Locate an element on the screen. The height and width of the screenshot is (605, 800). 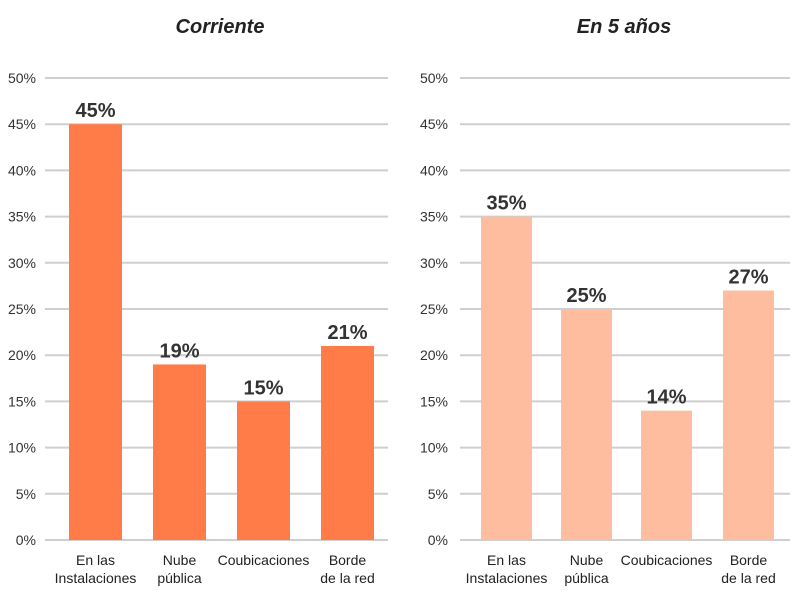
chart-title: Corriente is located at coordinates (220, 27).